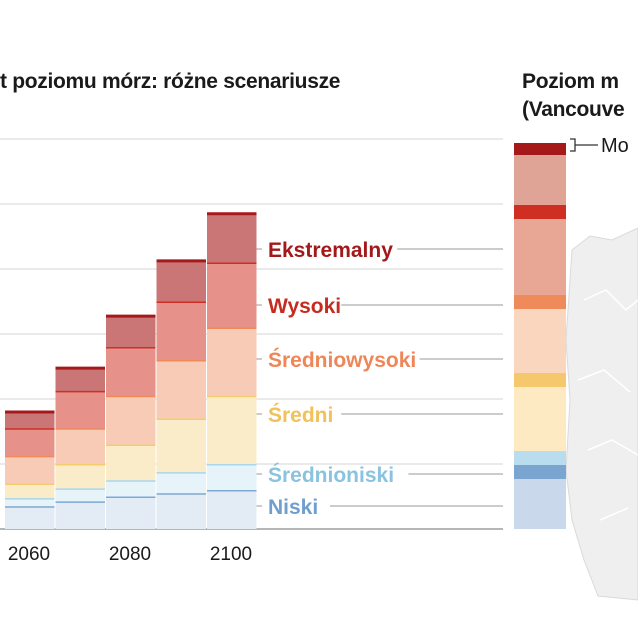  I want to click on bar-band-3-2090, so click(181, 389).